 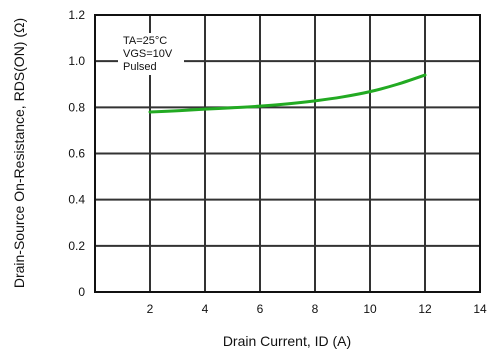 I want to click on x-tick-label: 8, so click(x=315, y=309).